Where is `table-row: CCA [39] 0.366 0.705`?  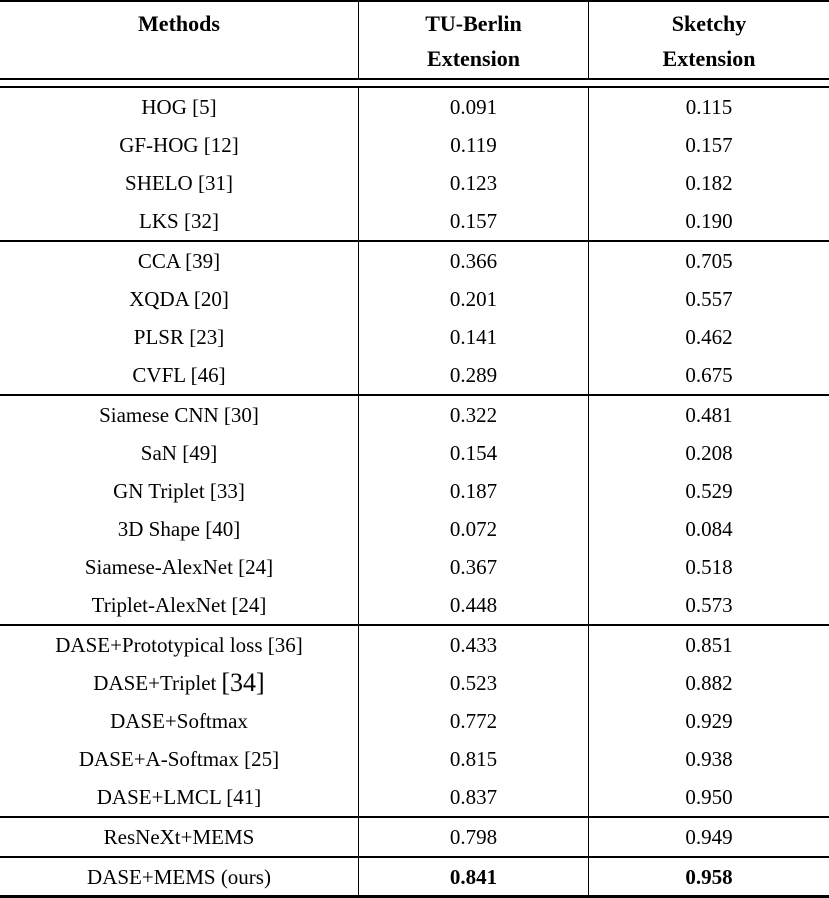 table-row: CCA [39] 0.366 0.705 is located at coordinates (414, 261).